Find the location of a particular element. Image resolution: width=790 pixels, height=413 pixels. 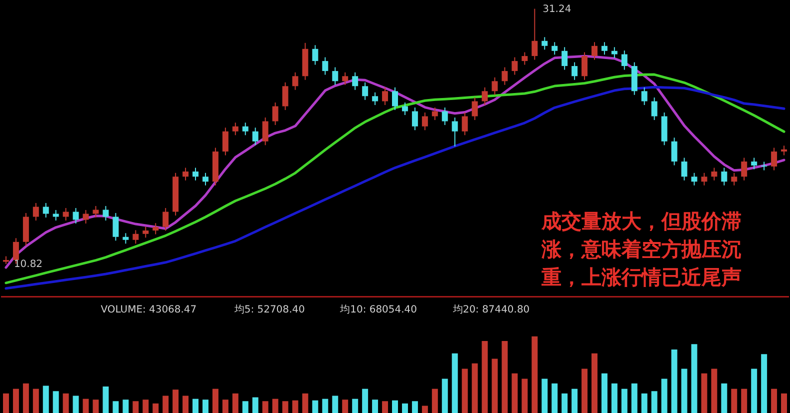

text: VOLUME: 43068.47 is located at coordinates (148, 310).